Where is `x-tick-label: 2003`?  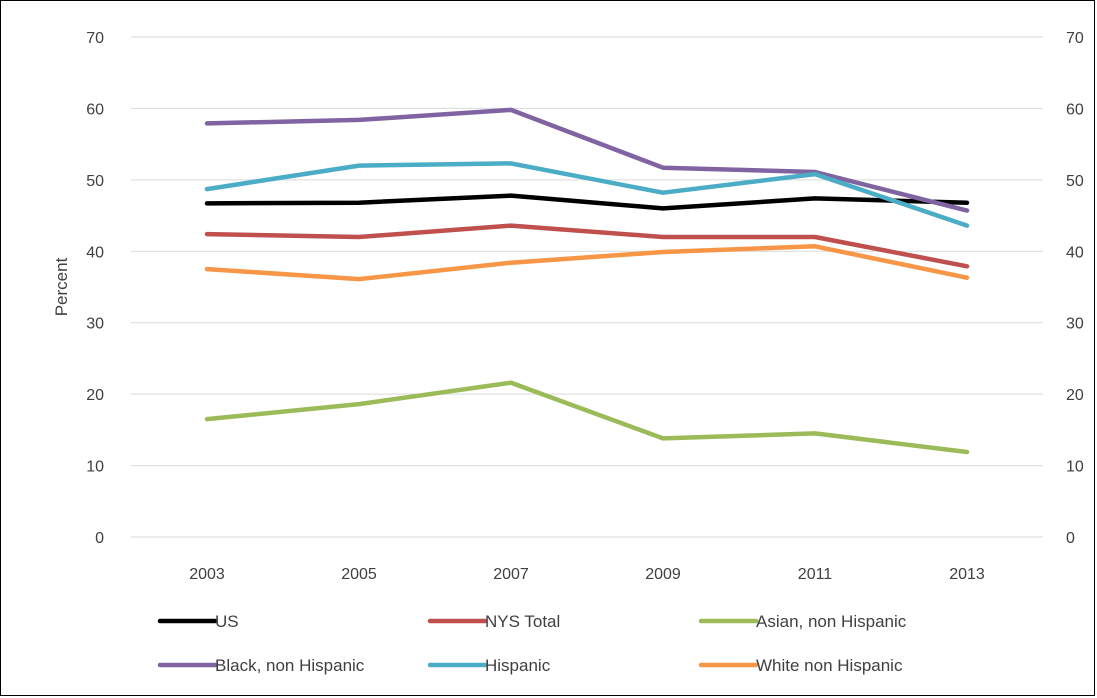
x-tick-label: 2003 is located at coordinates (207, 574).